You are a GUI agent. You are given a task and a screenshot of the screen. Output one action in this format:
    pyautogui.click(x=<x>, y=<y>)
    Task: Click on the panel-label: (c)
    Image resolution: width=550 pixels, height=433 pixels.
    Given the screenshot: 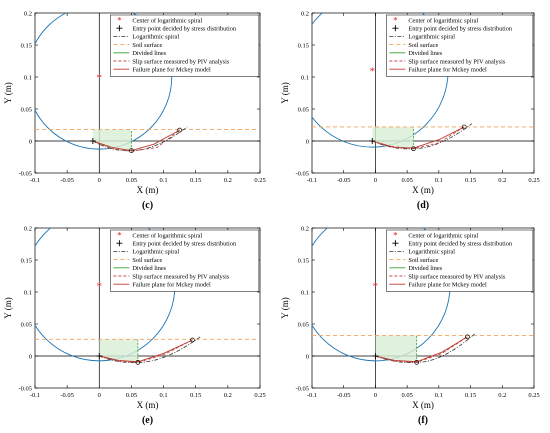 What is the action you would take?
    pyautogui.click(x=147, y=205)
    